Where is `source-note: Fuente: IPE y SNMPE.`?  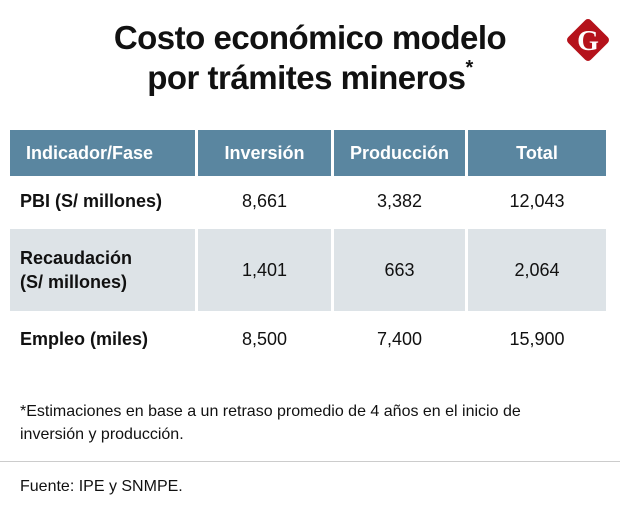 source-note: Fuente: IPE y SNMPE. is located at coordinates (101, 486).